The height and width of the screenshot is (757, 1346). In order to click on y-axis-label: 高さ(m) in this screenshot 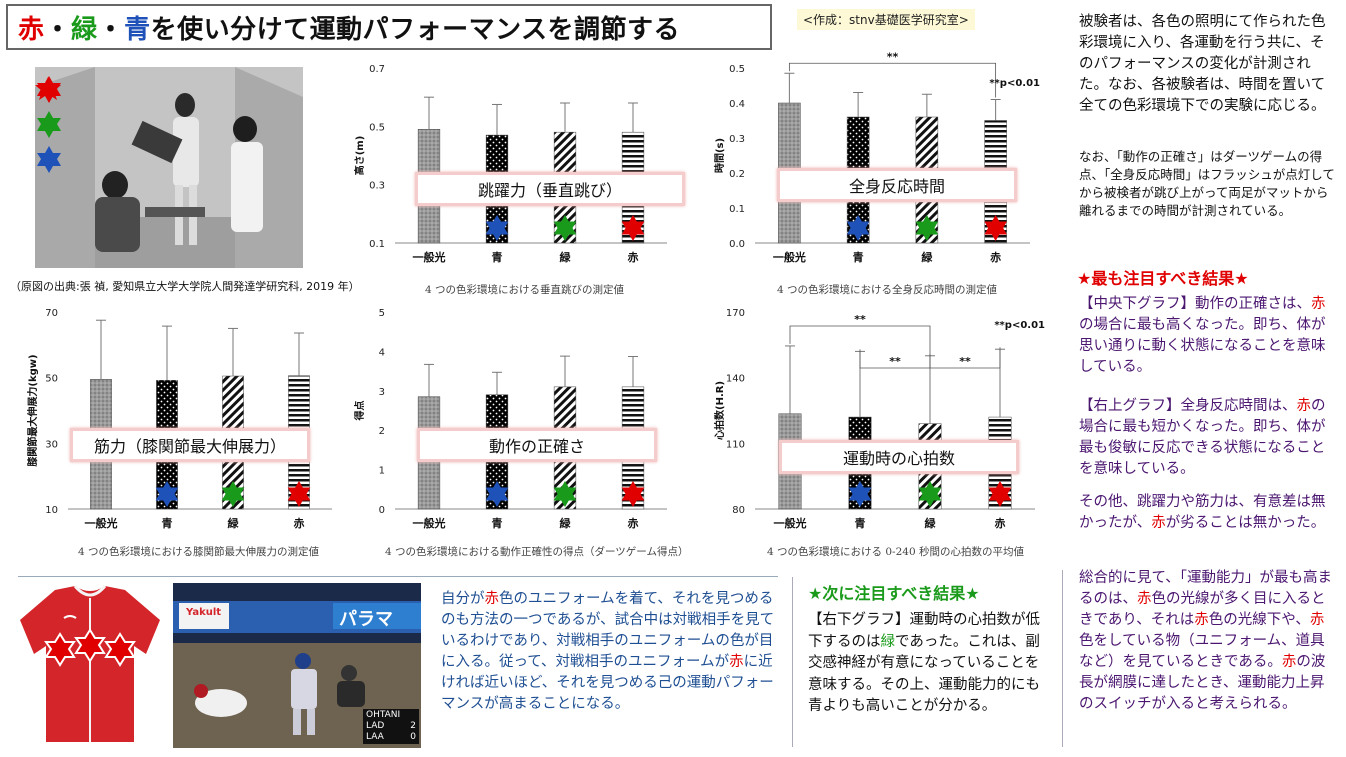, I will do `click(359, 156)`.